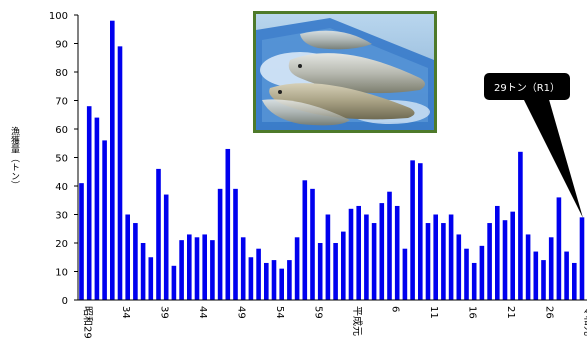 The height and width of the screenshot is (358, 587). Describe the element at coordinates (61, 73) in the screenshot. I see `y-tick-label: 80` at that location.